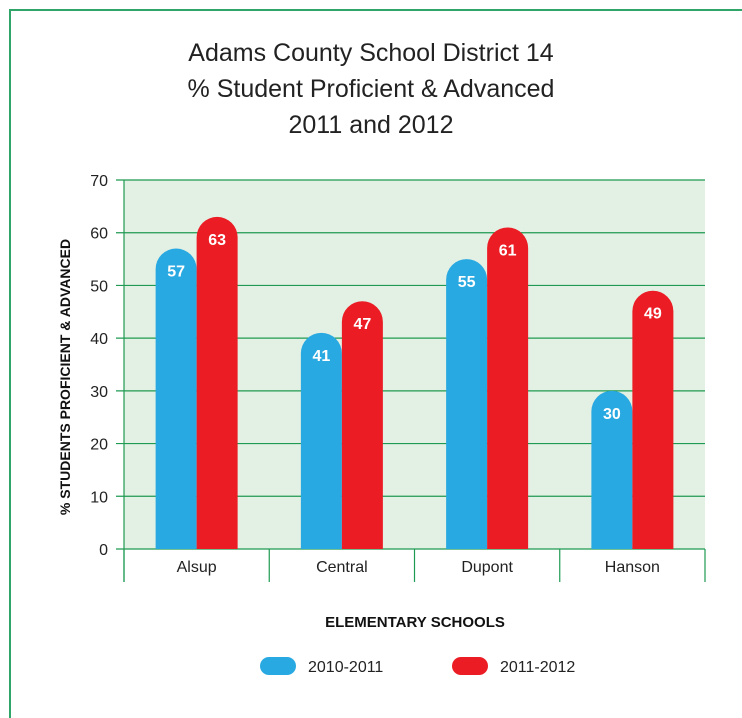 The image size is (742, 718). What do you see at coordinates (342, 567) in the screenshot?
I see `x-tick-label: Central` at bounding box center [342, 567].